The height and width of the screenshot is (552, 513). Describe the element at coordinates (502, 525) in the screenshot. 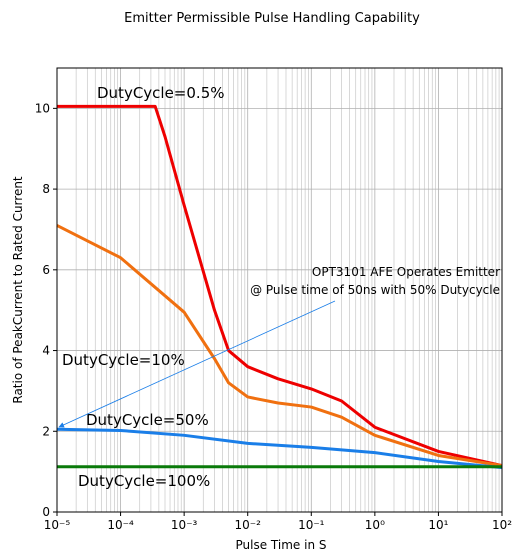

I see `x-tick-label: 10²` at that location.